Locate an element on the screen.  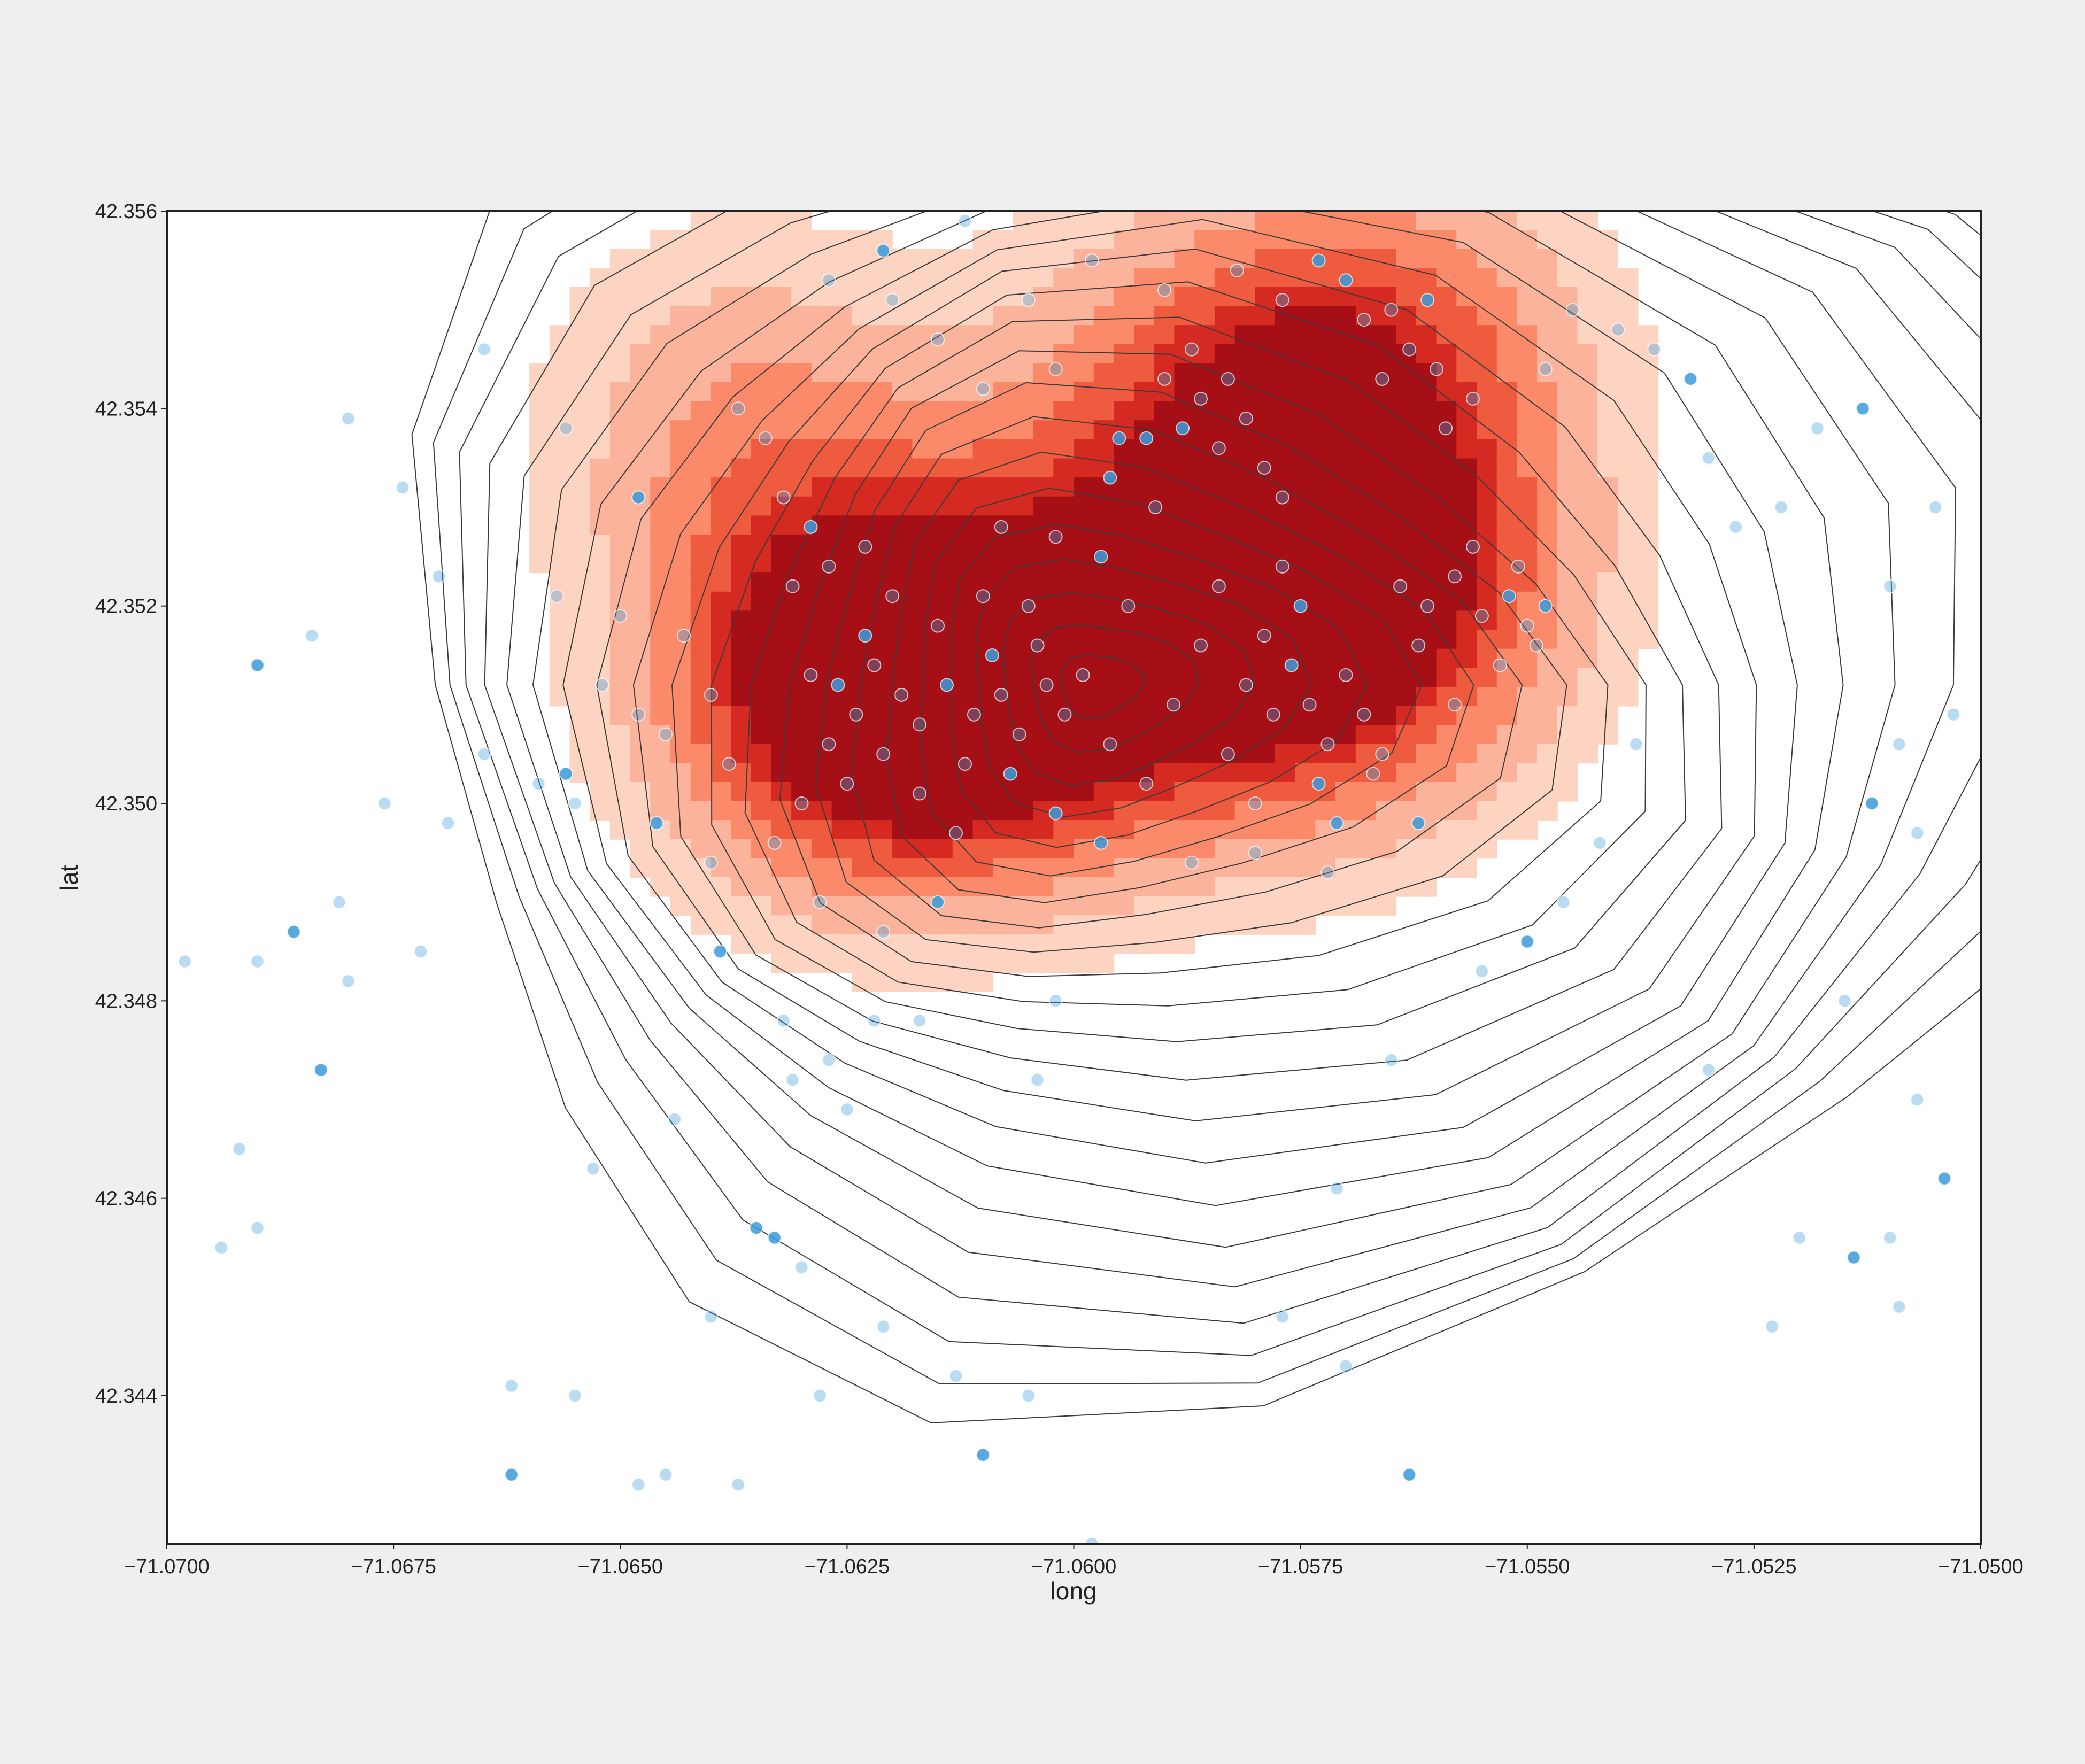
y-tick-label: 42.350 is located at coordinates (126, 804).